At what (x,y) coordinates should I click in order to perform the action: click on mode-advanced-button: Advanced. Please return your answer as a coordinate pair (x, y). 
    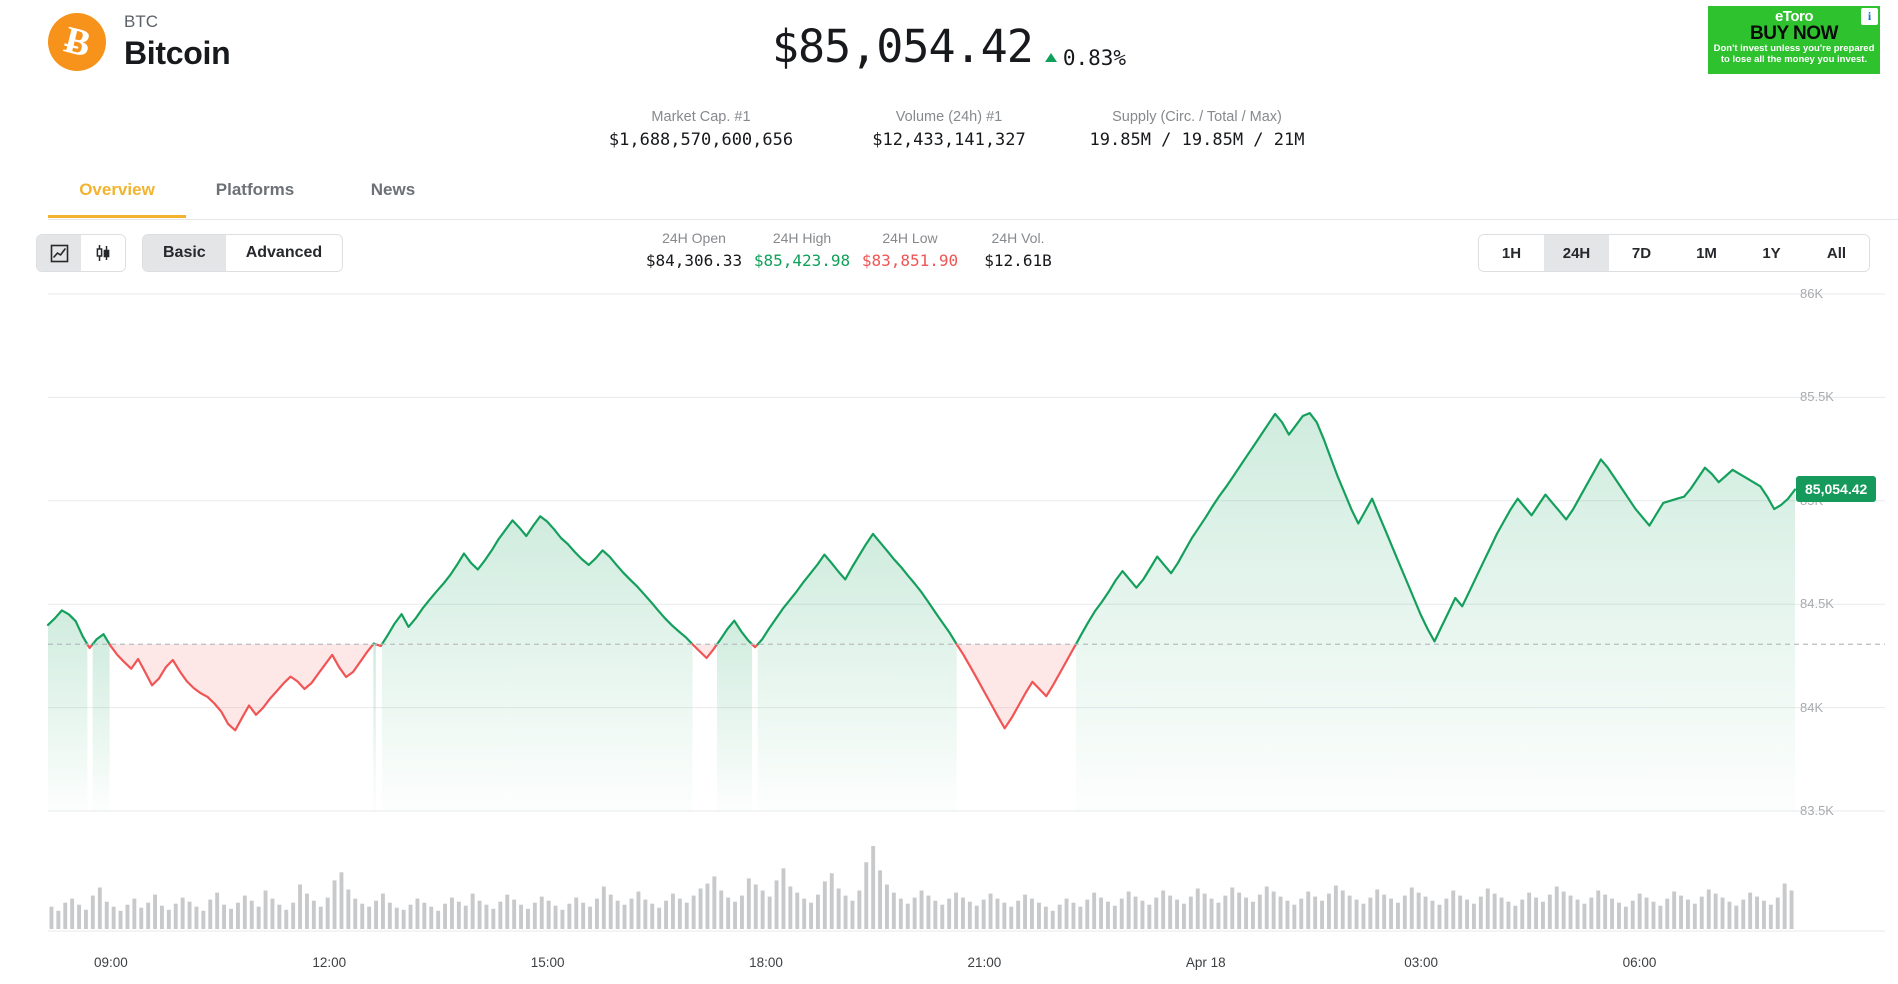
    Looking at the image, I should click on (284, 253).